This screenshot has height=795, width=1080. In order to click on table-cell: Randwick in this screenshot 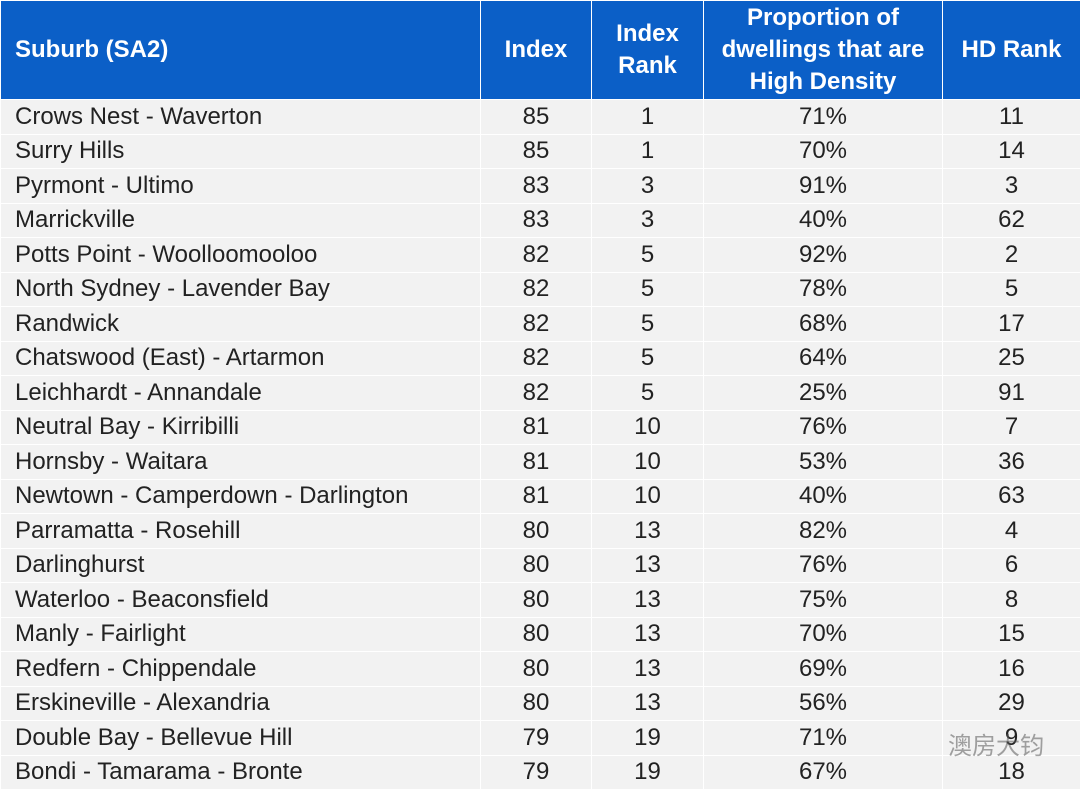, I will do `click(240, 324)`.